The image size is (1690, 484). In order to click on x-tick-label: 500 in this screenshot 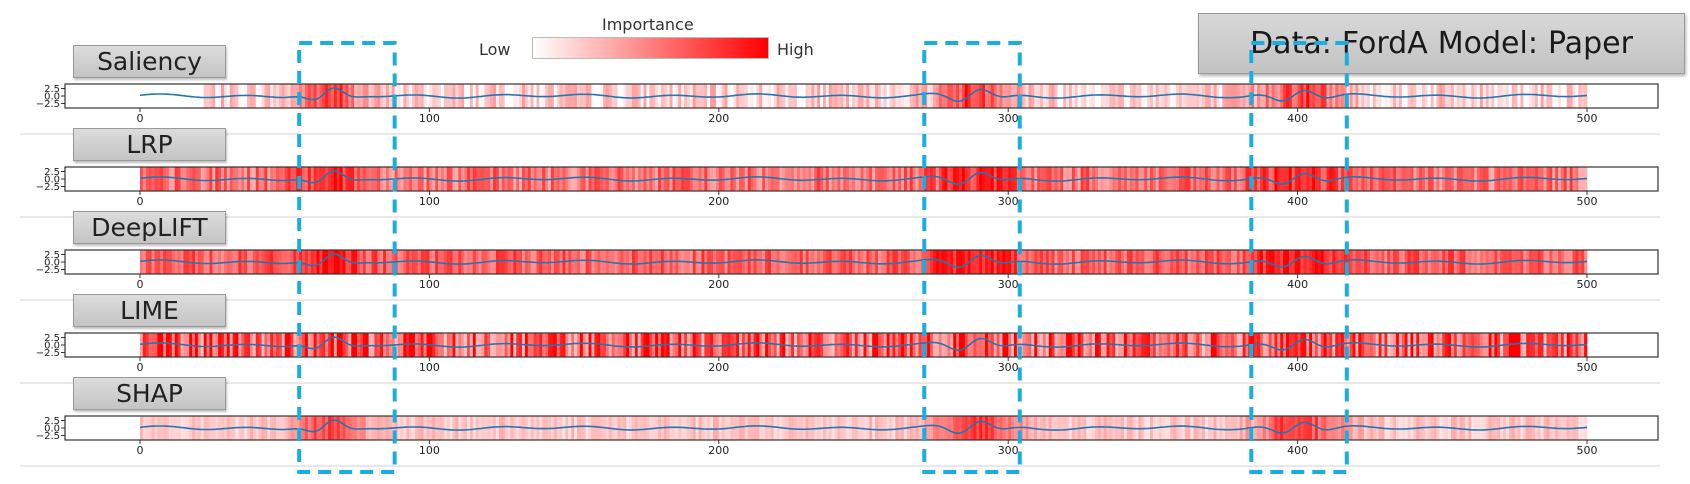, I will do `click(1587, 450)`.